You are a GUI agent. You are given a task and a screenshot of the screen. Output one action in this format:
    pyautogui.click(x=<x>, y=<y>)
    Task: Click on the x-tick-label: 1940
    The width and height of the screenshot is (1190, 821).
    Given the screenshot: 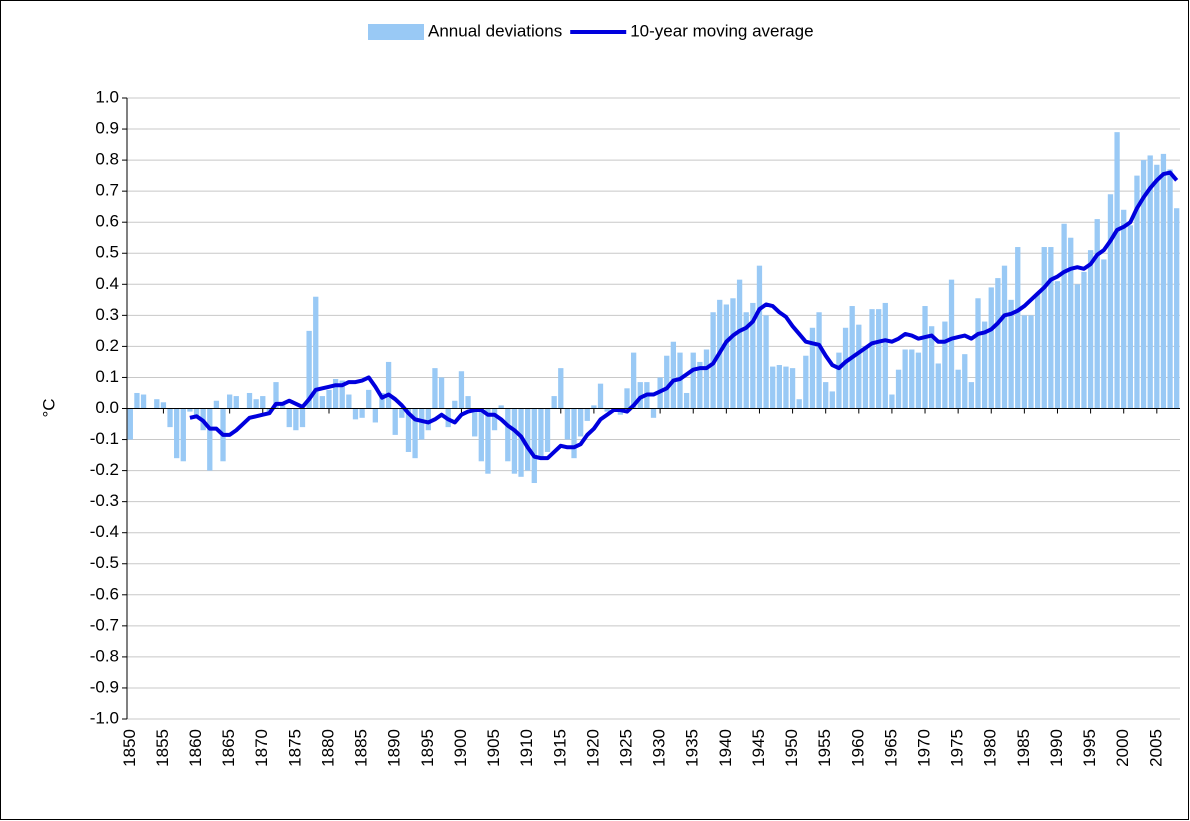 What is the action you would take?
    pyautogui.click(x=725, y=748)
    